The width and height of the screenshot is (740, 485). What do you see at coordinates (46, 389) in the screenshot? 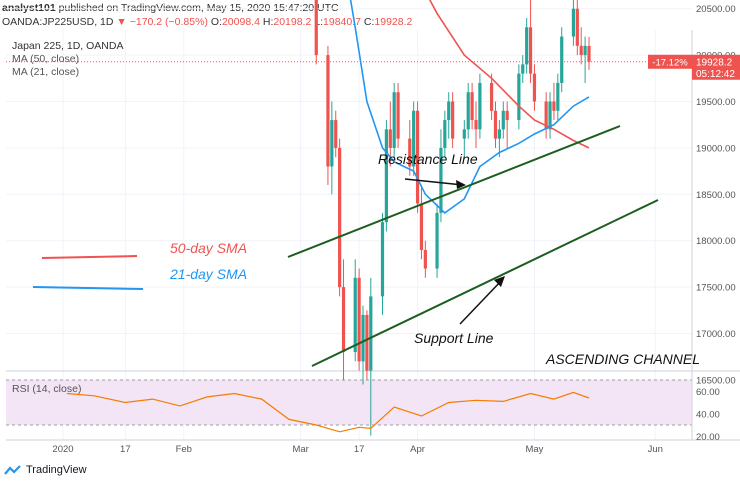
I see `rsi-label: RSI (14, close)` at bounding box center [46, 389].